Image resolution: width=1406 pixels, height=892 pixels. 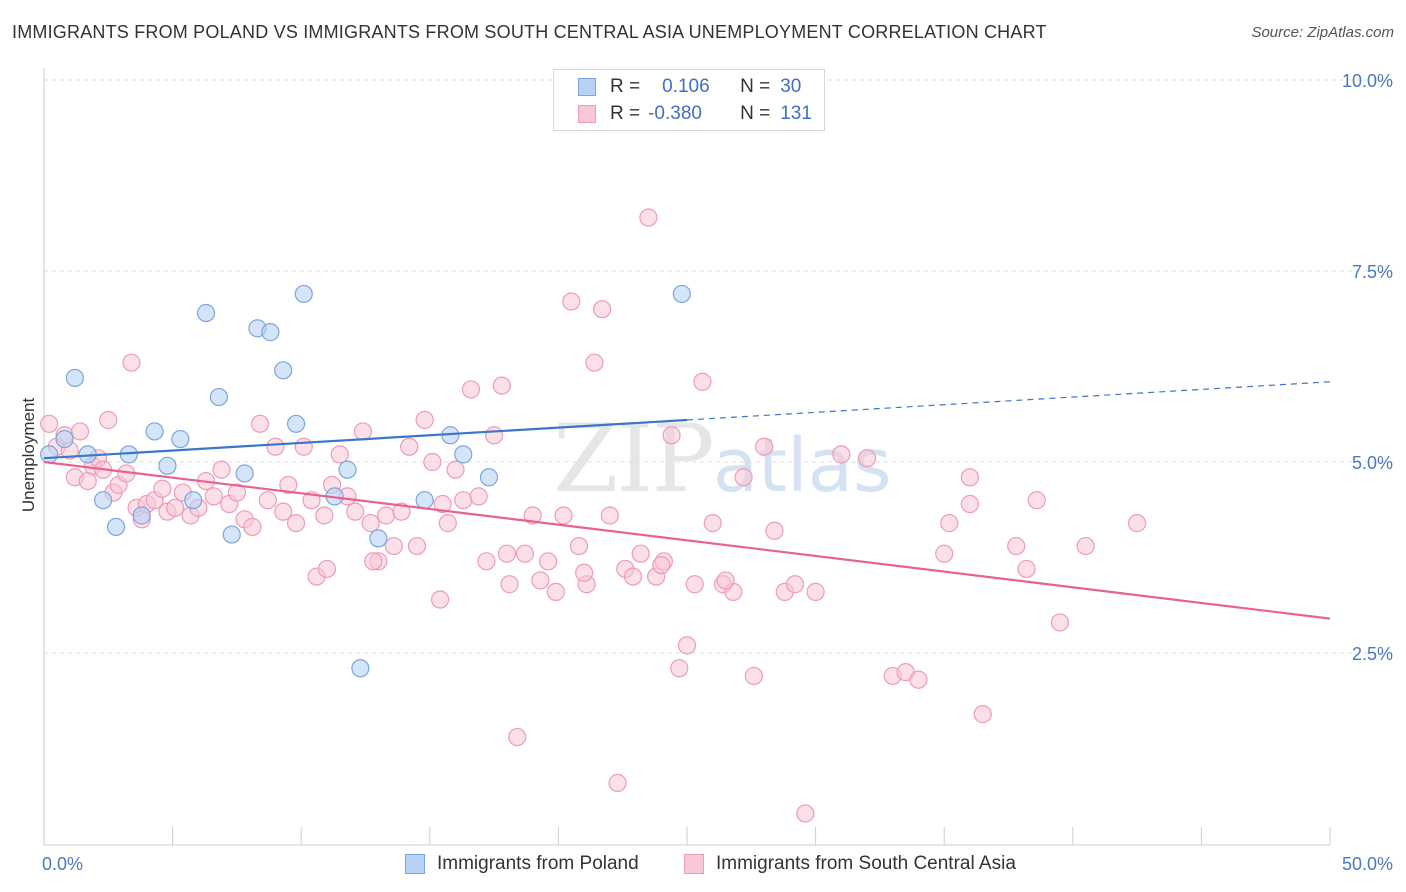 I want to click on legend-row-poland: R = 0.106 N = 30, so click(x=689, y=87).